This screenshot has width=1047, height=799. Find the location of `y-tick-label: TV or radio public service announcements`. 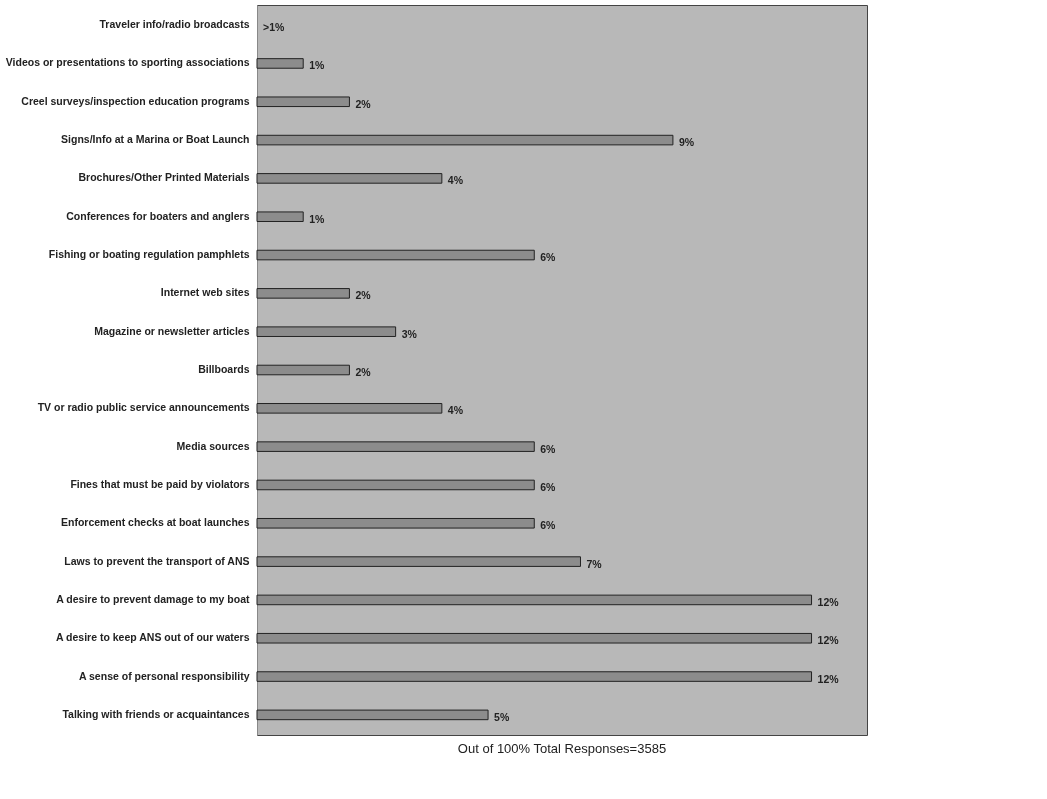

y-tick-label: TV or radio public service announcements is located at coordinates (143, 407).